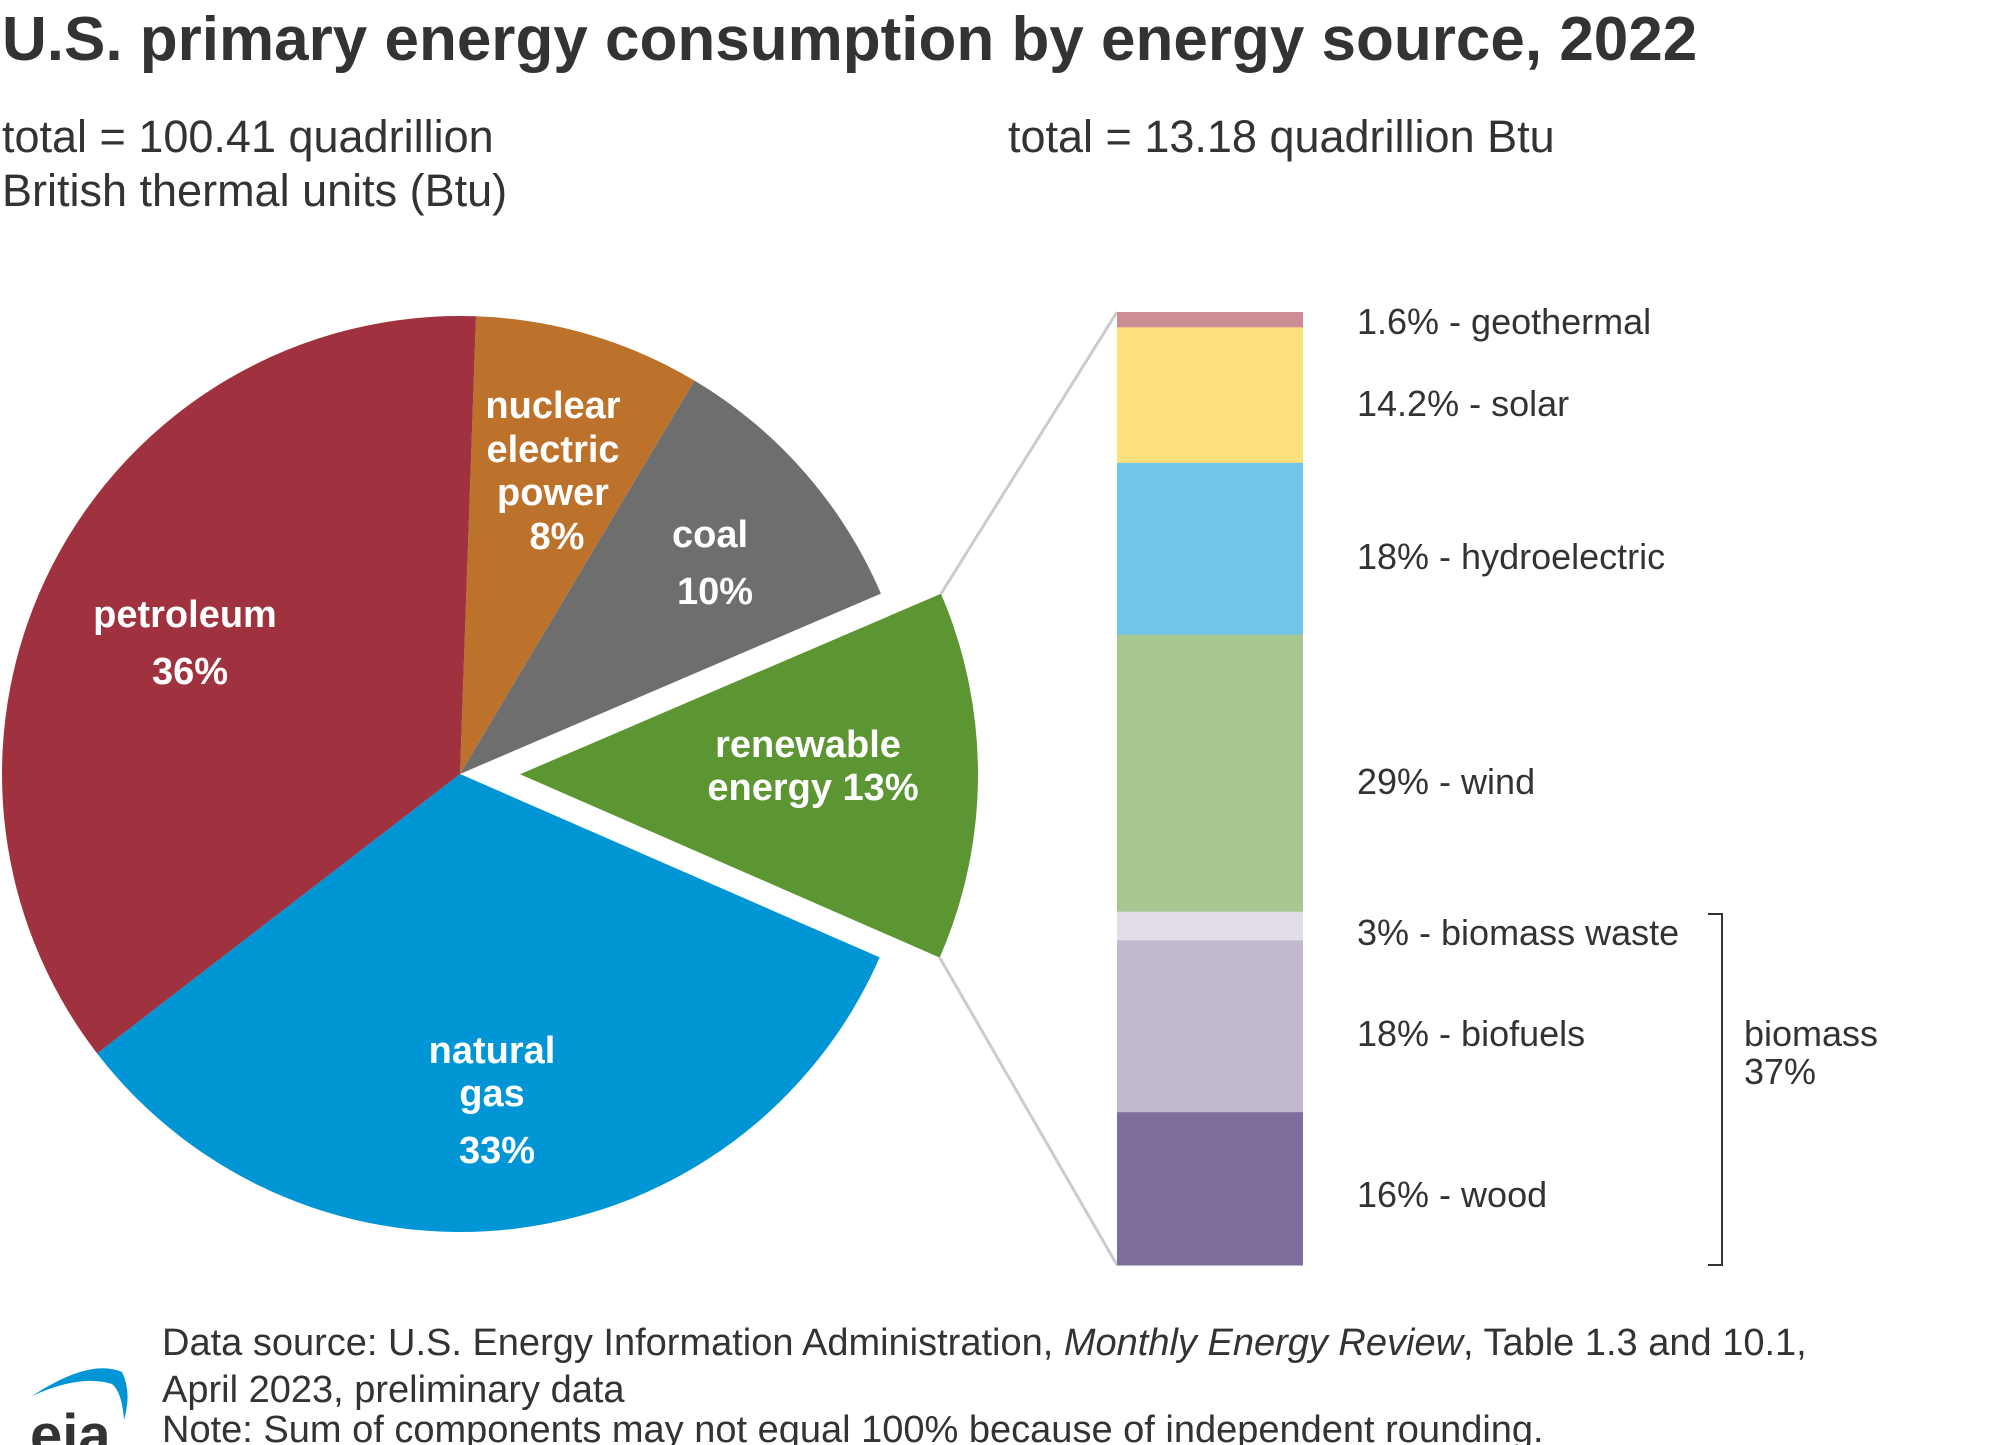 This screenshot has height=1445, width=1991. What do you see at coordinates (1281, 136) in the screenshot?
I see `bar-total: total = 13.18 quadrillion Btu` at bounding box center [1281, 136].